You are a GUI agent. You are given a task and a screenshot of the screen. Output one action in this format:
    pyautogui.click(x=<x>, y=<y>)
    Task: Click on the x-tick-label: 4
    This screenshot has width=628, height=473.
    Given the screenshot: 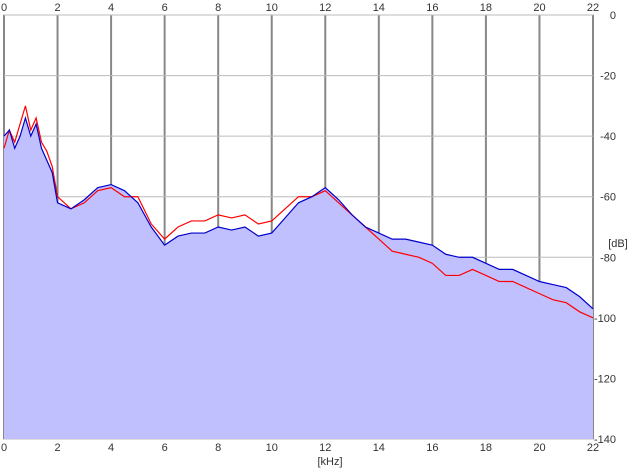 What is the action you would take?
    pyautogui.click(x=111, y=448)
    